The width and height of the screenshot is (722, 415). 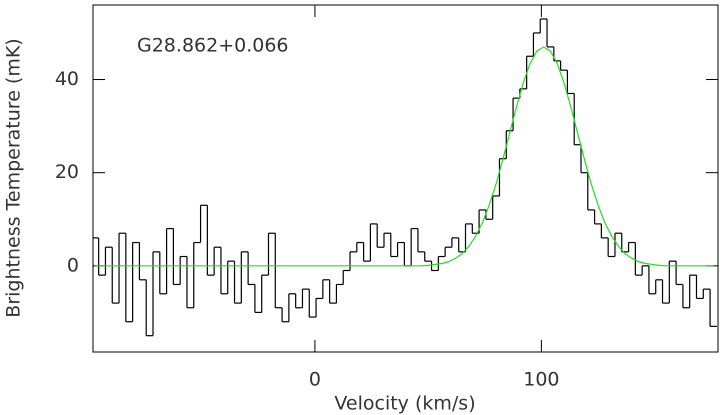 I want to click on y-axis-label: Brightness Temperature (mK), so click(x=14, y=177).